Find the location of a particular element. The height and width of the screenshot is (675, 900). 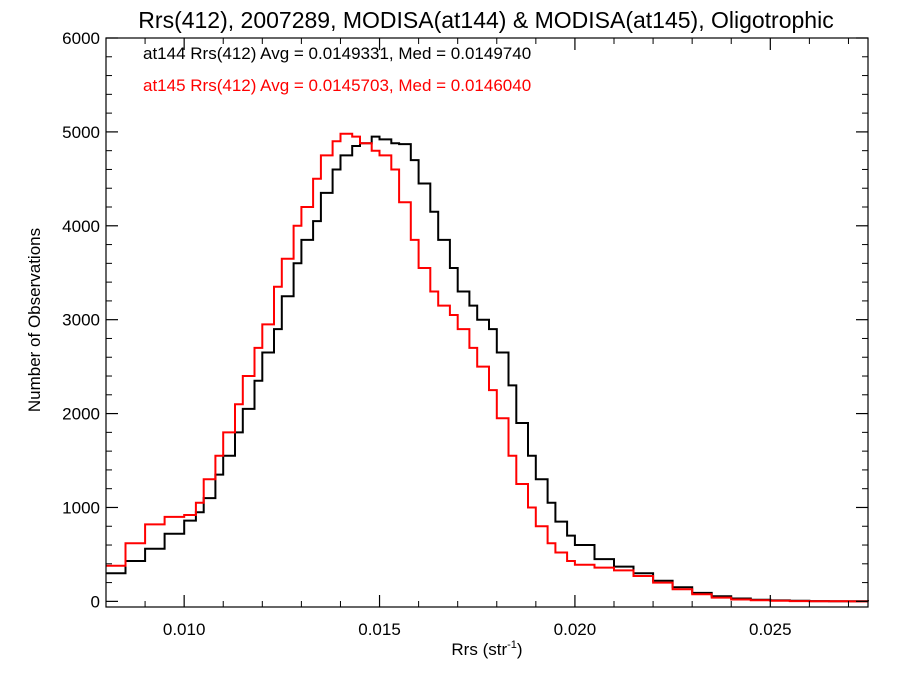

y-tick-label: 0 is located at coordinates (95, 601).